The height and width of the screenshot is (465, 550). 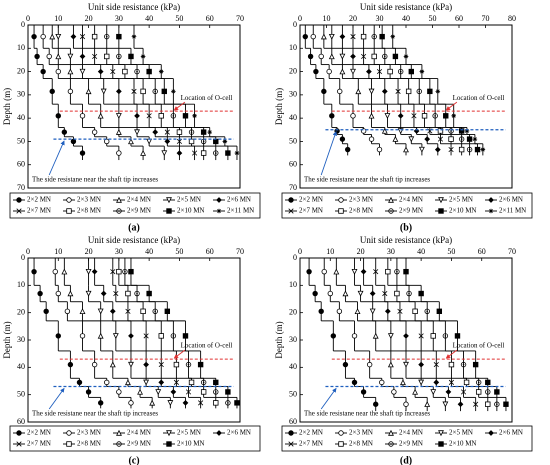 I want to click on legend-label: 2×7 MN, so click(x=39, y=444).